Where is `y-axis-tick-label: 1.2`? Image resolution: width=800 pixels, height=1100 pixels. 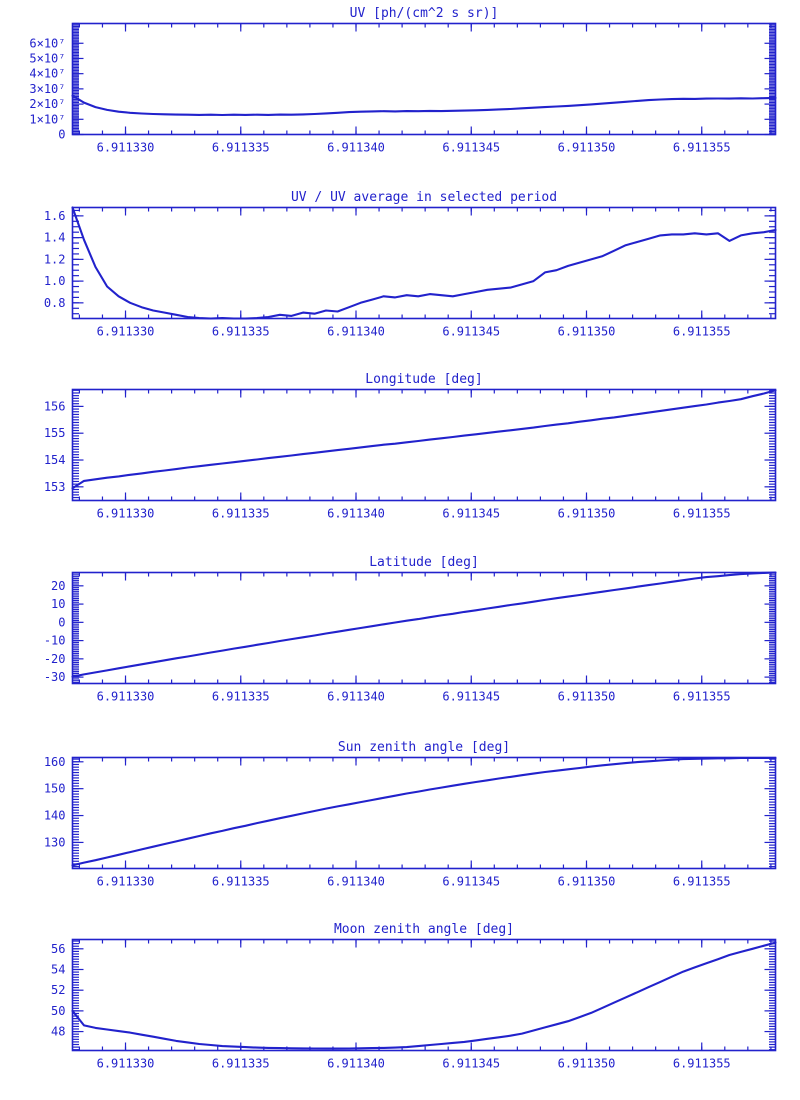
y-axis-tick-label: 1.2 is located at coordinates (55, 259).